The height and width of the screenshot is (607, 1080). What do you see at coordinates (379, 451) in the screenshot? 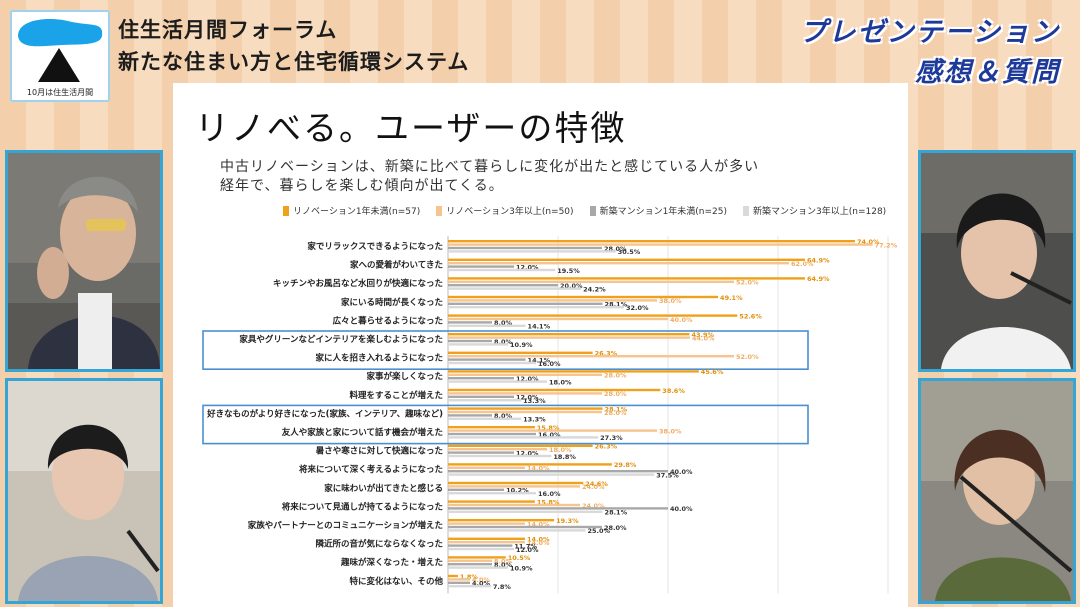
I see `category-label: 暑さや寒さに対して快適になった` at bounding box center [379, 451].